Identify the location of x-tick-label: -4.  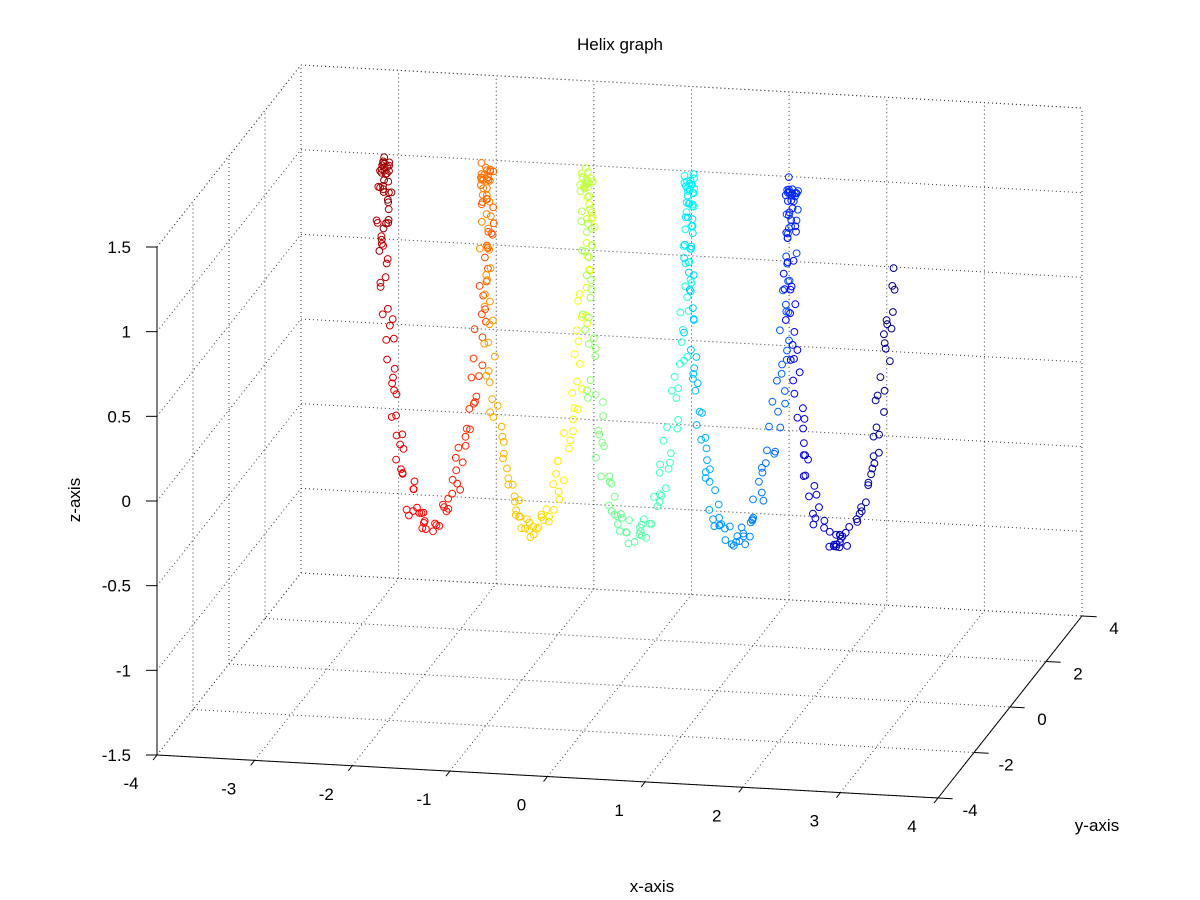
(130, 783).